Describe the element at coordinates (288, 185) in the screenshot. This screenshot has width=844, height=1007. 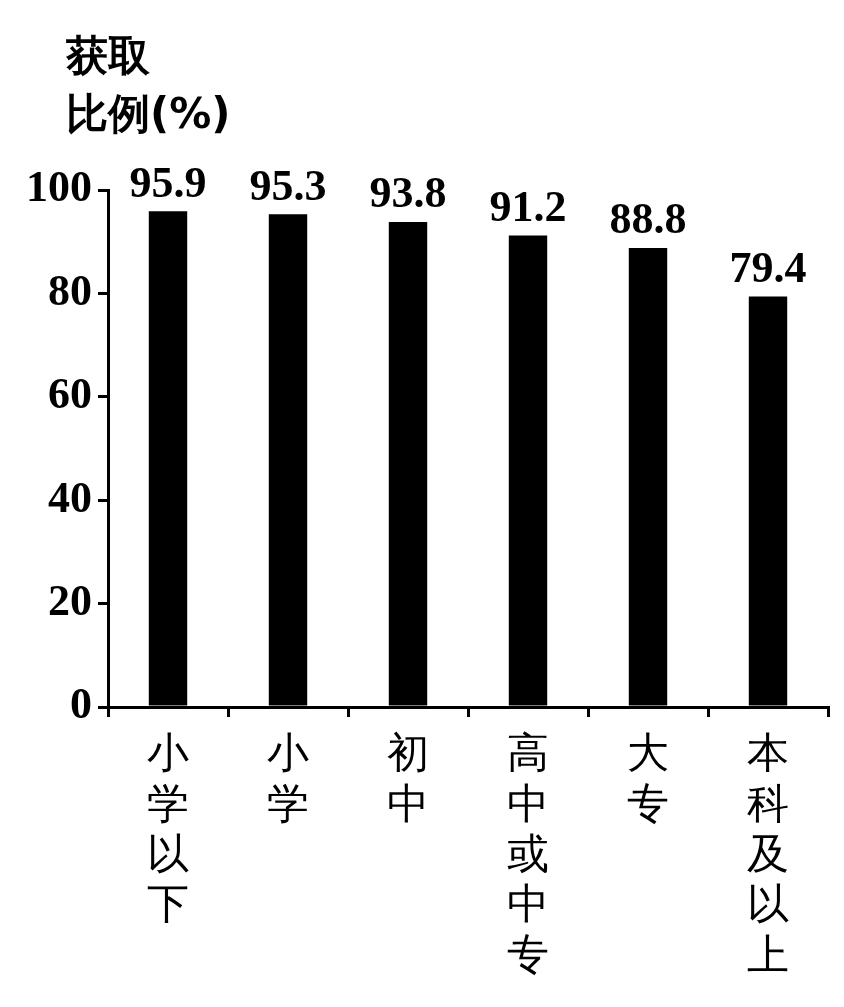
I see `data-label: 95.3` at that location.